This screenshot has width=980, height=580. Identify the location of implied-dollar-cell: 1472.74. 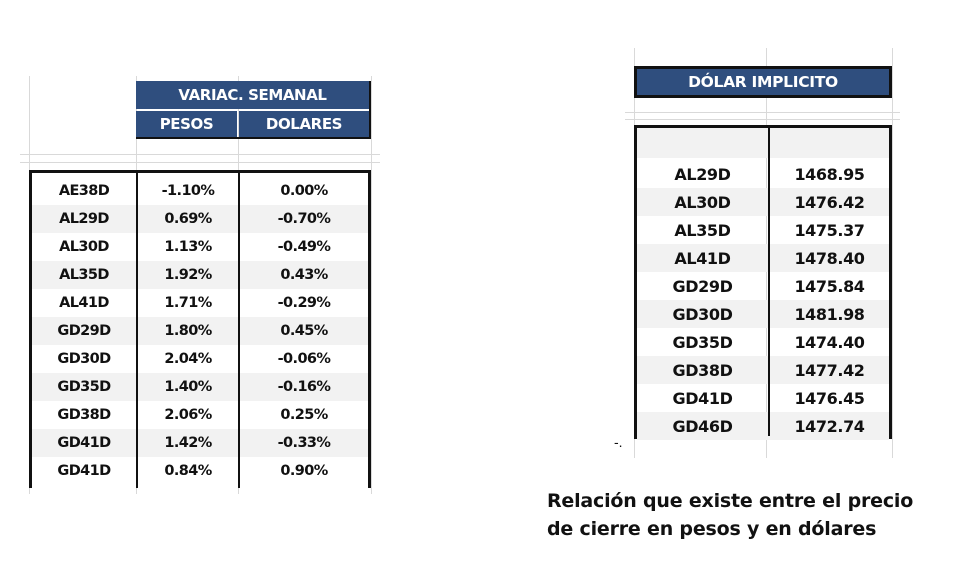
(829, 426).